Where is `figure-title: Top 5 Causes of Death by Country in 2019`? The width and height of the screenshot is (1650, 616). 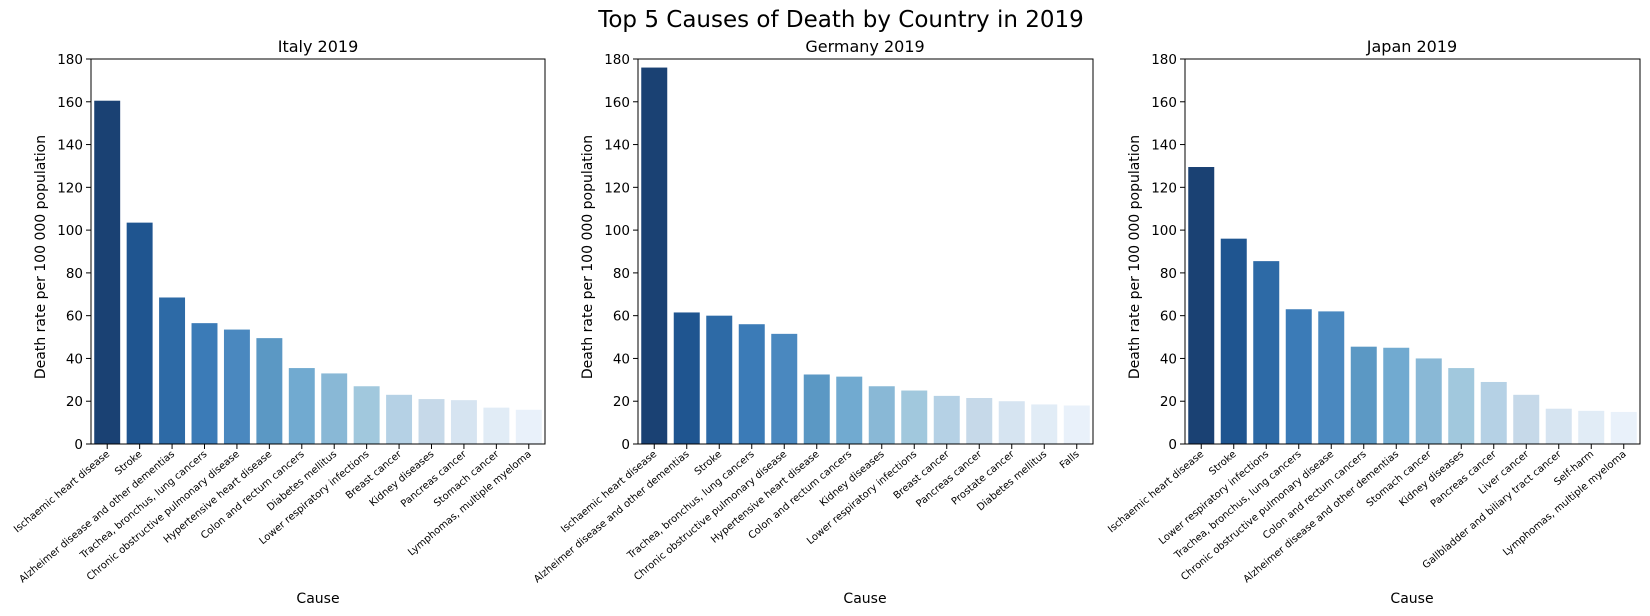 figure-title: Top 5 Causes of Death by Country in 2019 is located at coordinates (840, 20).